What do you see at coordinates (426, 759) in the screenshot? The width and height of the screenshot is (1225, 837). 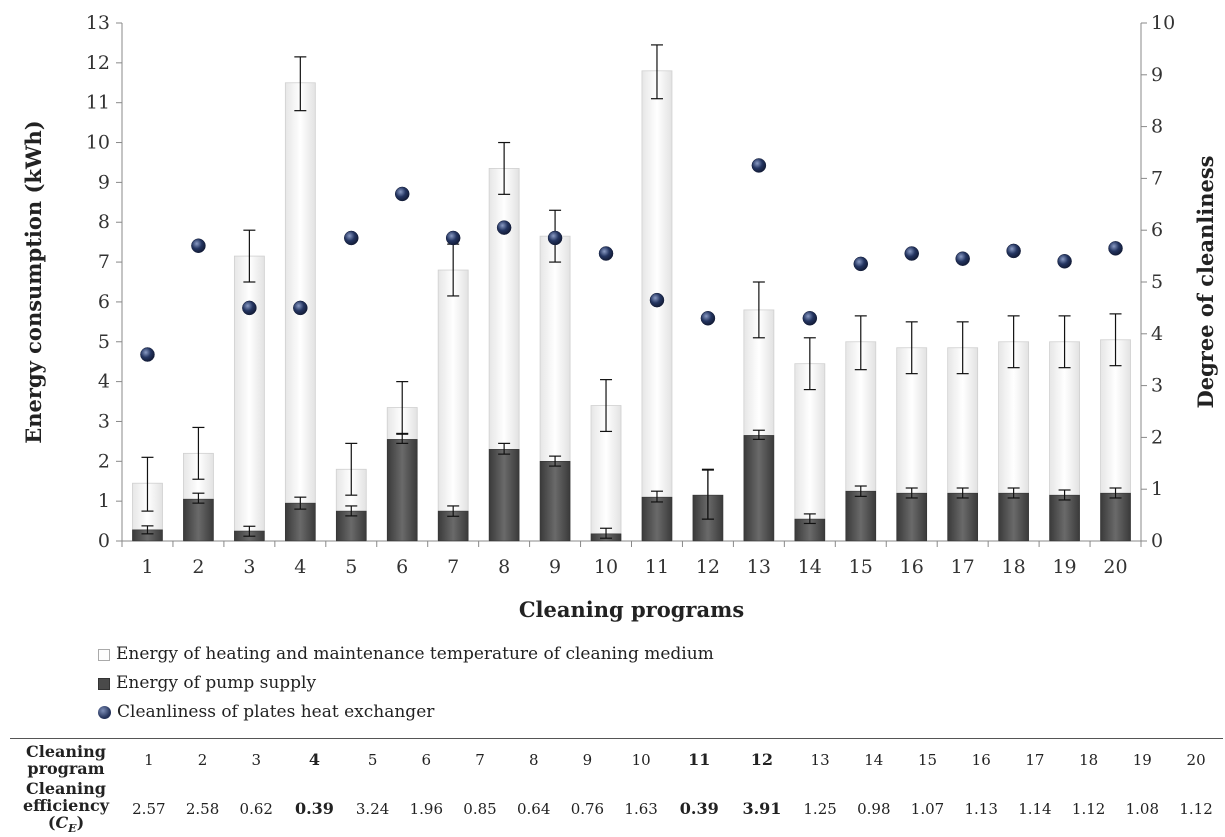 I see `program-cell: 6` at bounding box center [426, 759].